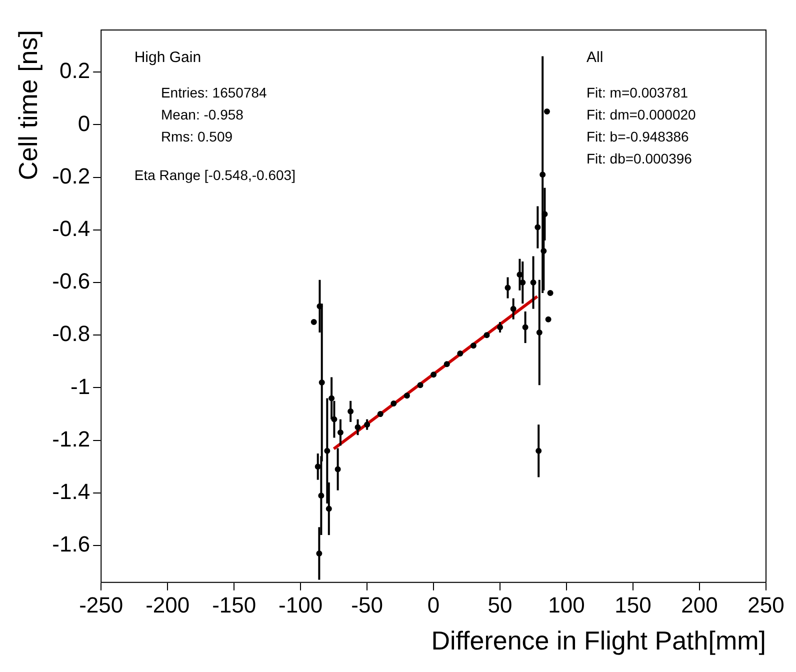  Describe the element at coordinates (699, 605) in the screenshot. I see `x-tick-label: 200` at that location.